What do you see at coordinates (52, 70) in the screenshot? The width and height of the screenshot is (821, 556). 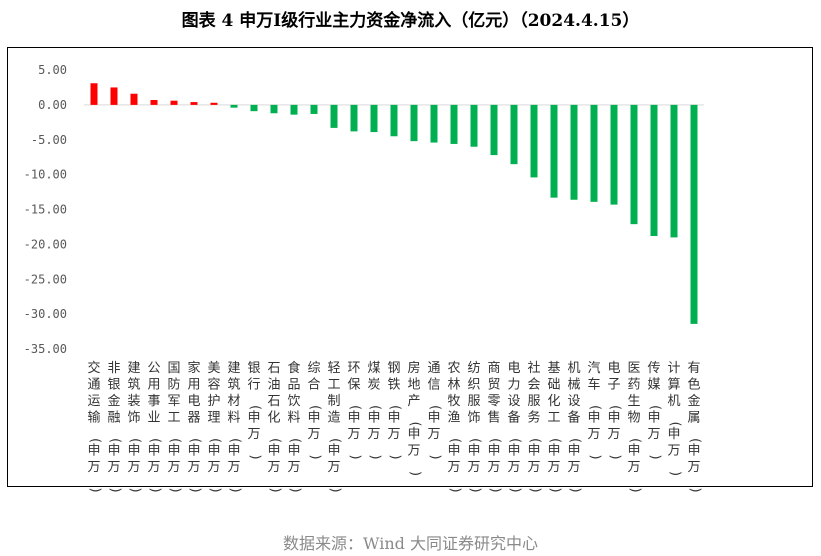 I see `y-tick-label: 5.00` at bounding box center [52, 70].